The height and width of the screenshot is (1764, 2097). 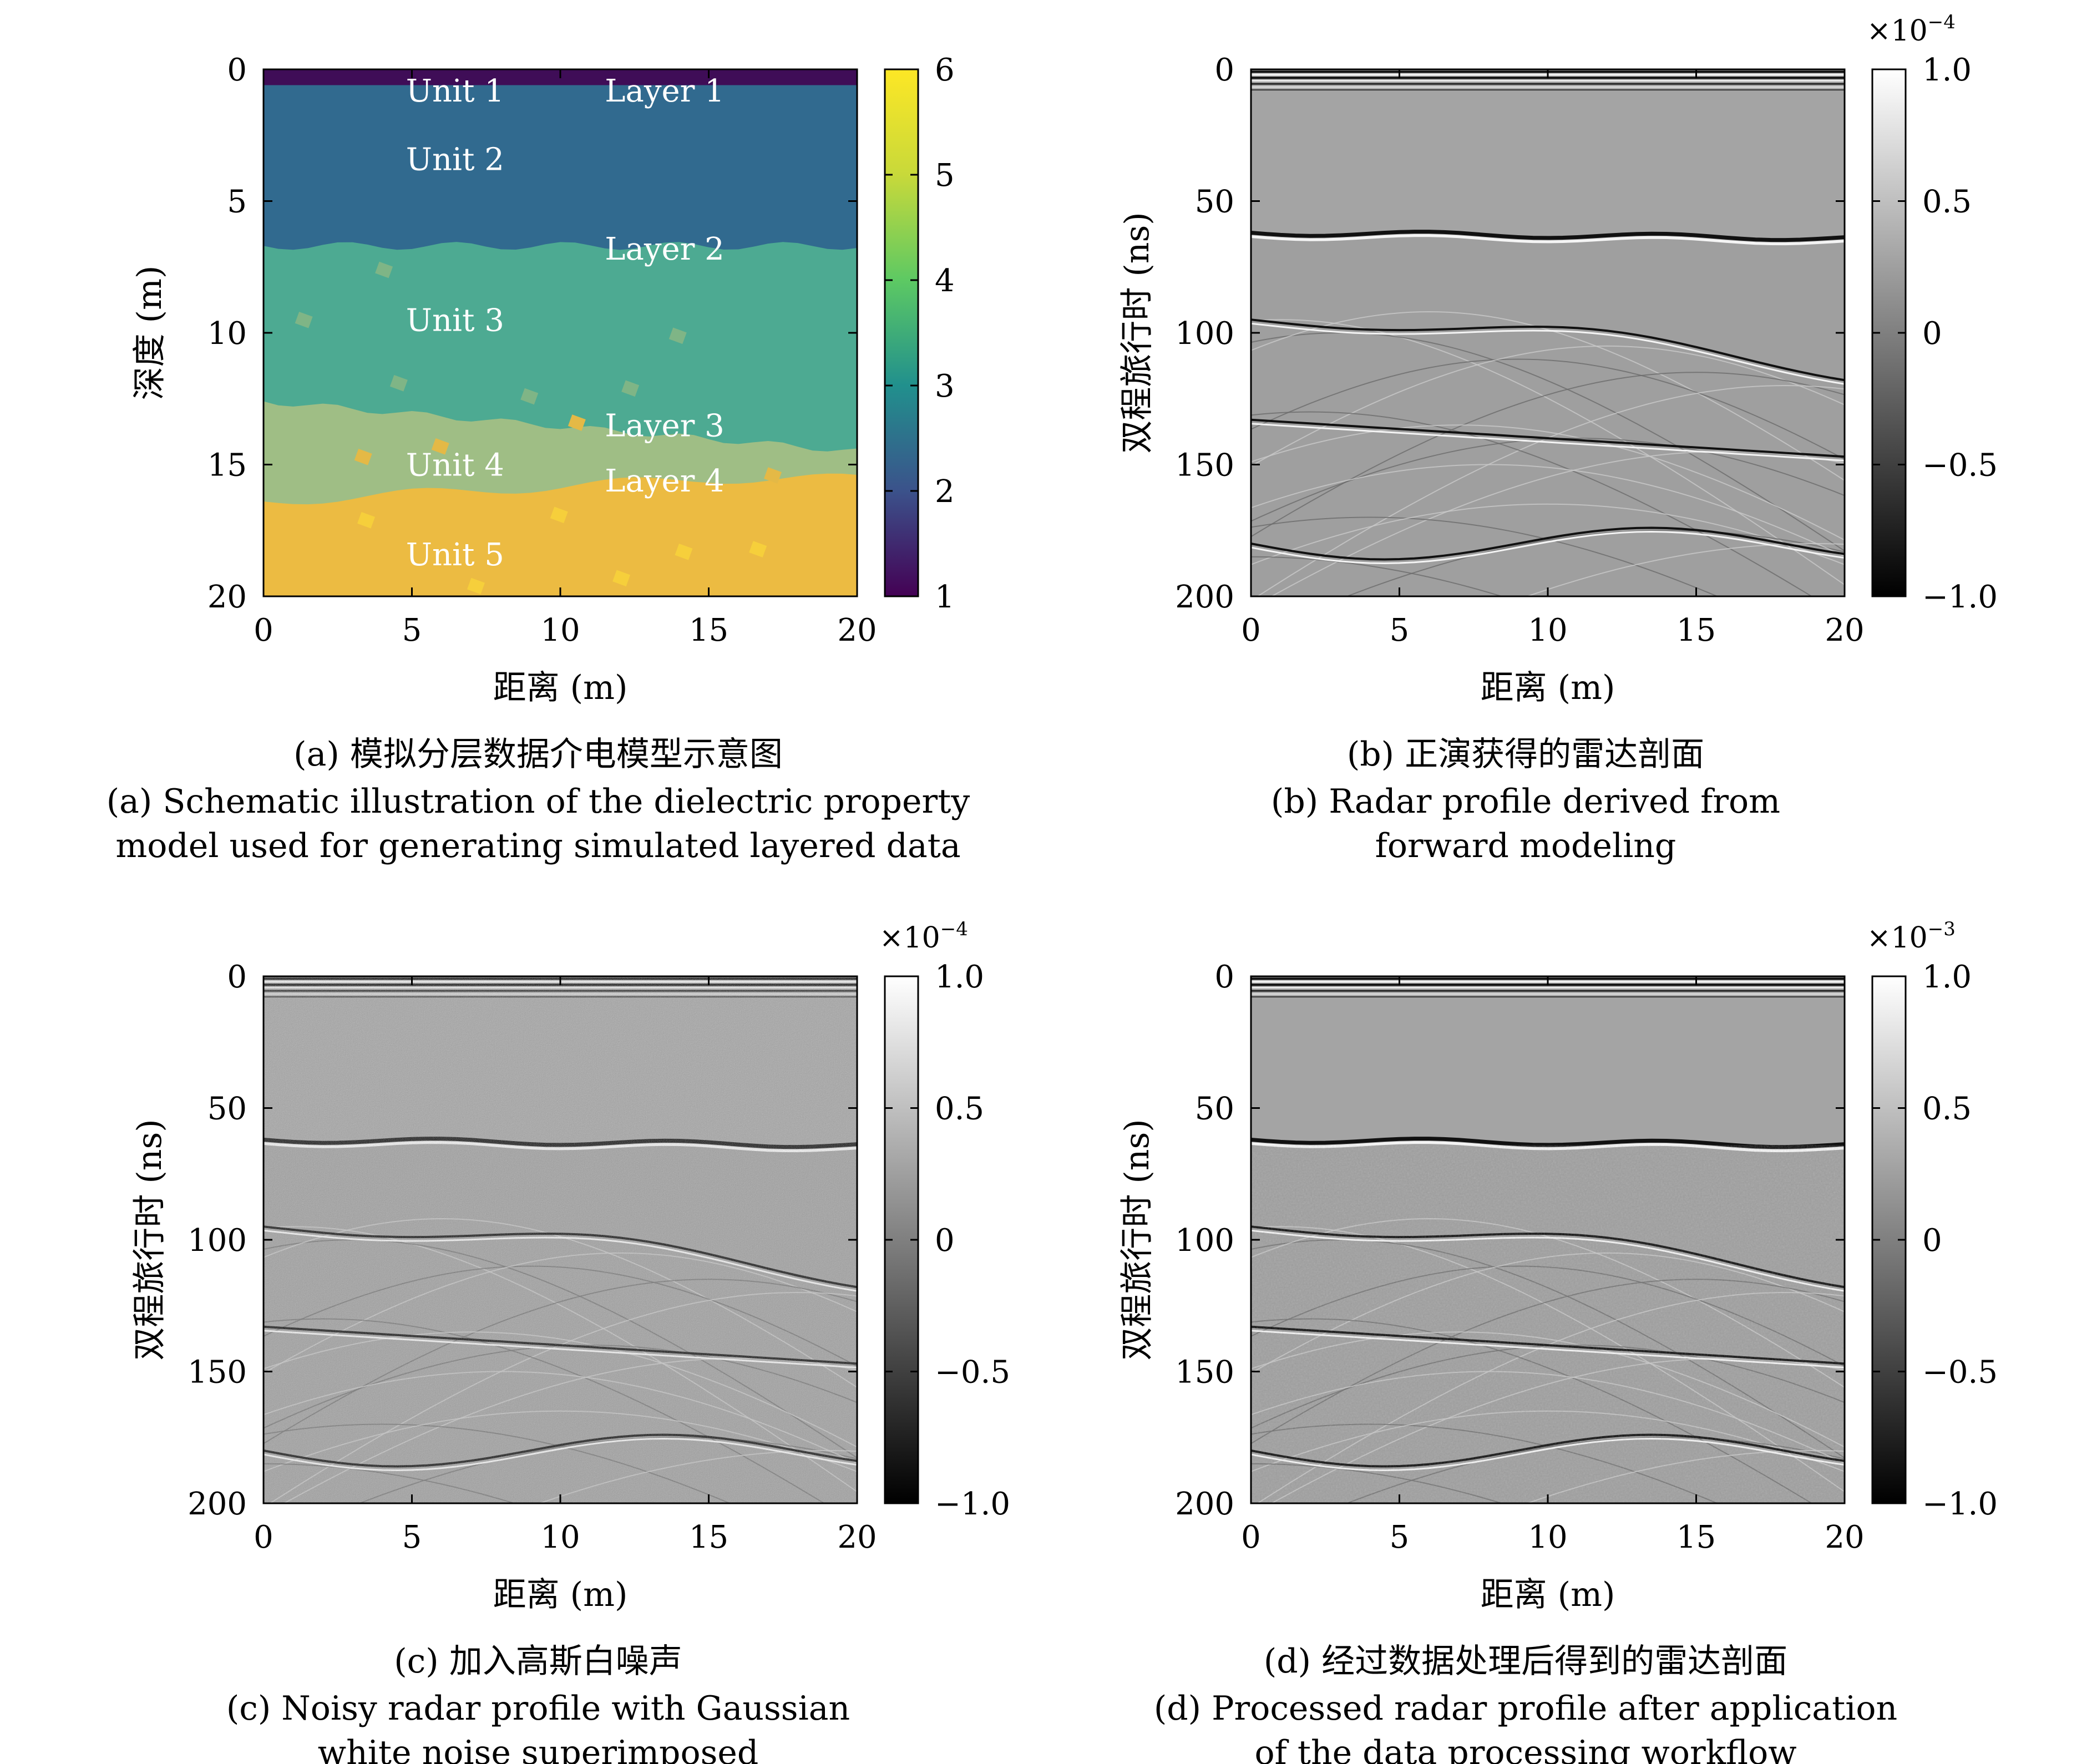 I want to click on caption-cn: (a) 模拟分层数据介电模型示意图, so click(x=538, y=754).